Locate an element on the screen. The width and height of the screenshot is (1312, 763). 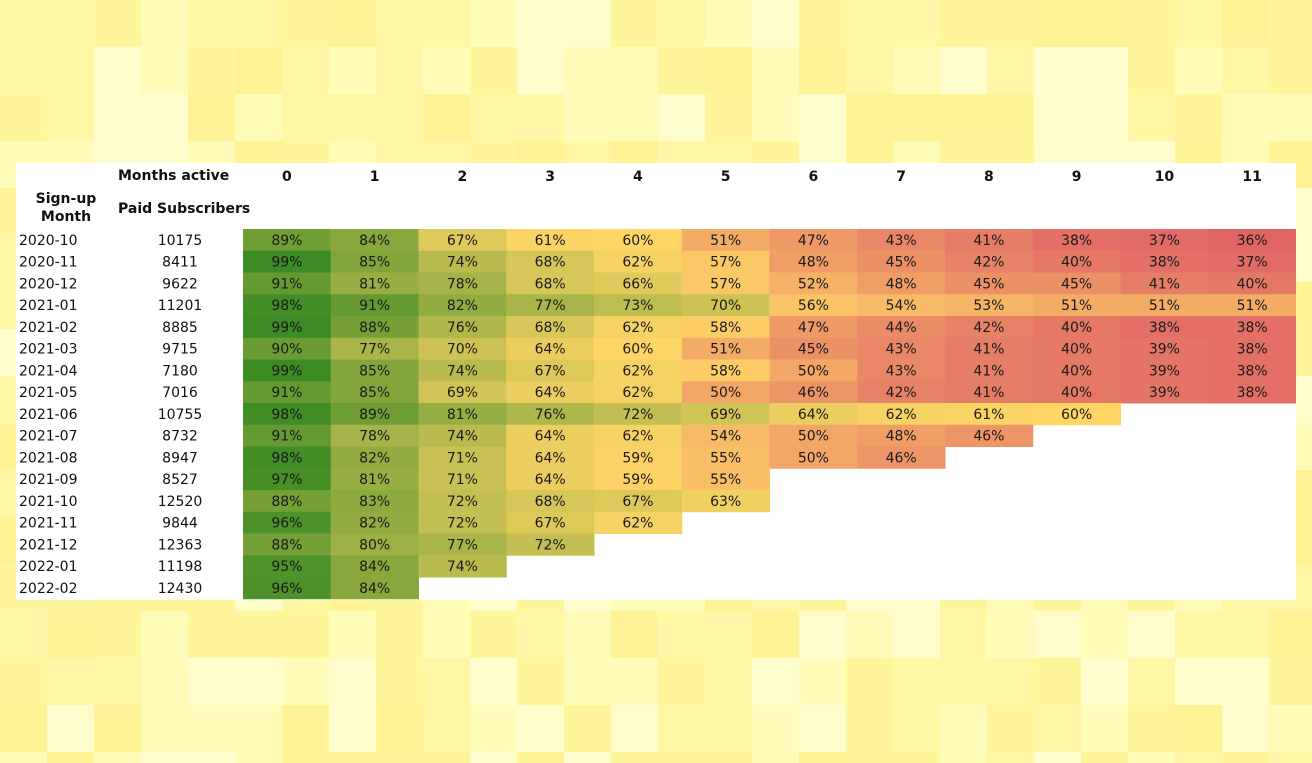
heatmap-cell-label: 98% is located at coordinates (286, 458).